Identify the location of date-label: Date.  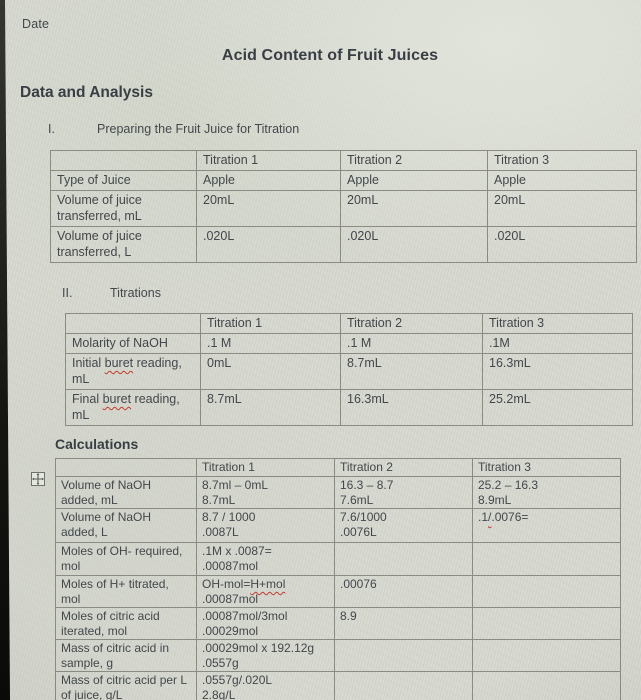
(36, 24).